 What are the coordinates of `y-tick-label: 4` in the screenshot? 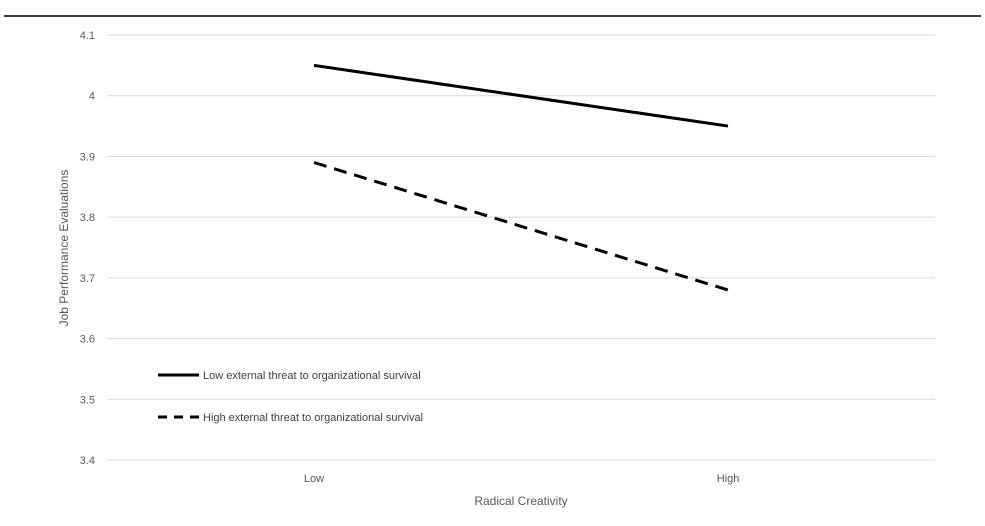 It's located at (92, 97).